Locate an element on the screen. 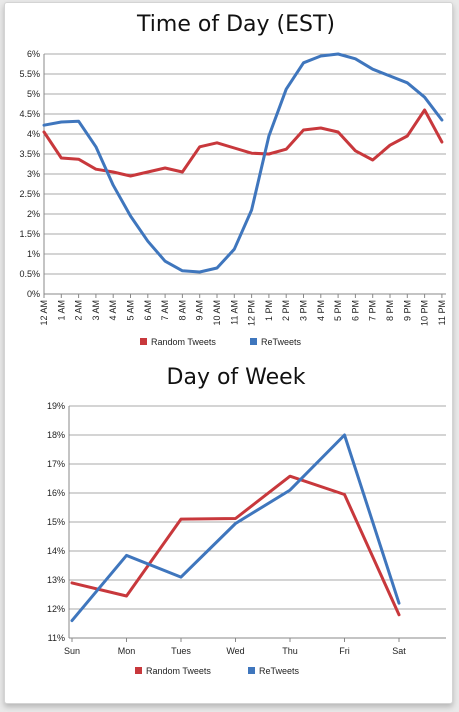  y-tick-label: 3% is located at coordinates (33, 174).